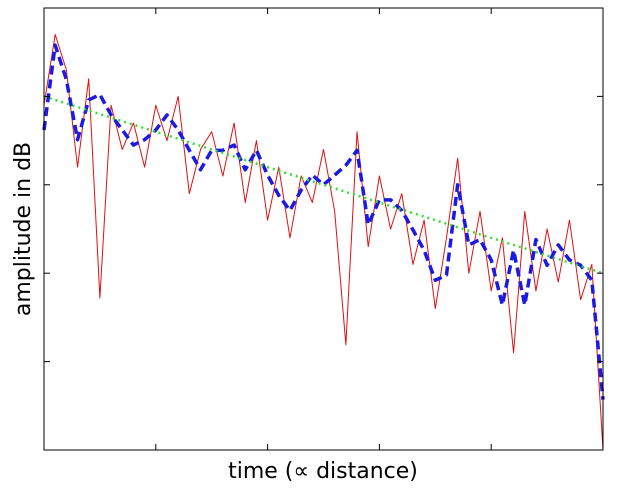 This screenshot has height=488, width=624. What do you see at coordinates (323, 471) in the screenshot?
I see `x-axis-label: time (∝ distance)` at bounding box center [323, 471].